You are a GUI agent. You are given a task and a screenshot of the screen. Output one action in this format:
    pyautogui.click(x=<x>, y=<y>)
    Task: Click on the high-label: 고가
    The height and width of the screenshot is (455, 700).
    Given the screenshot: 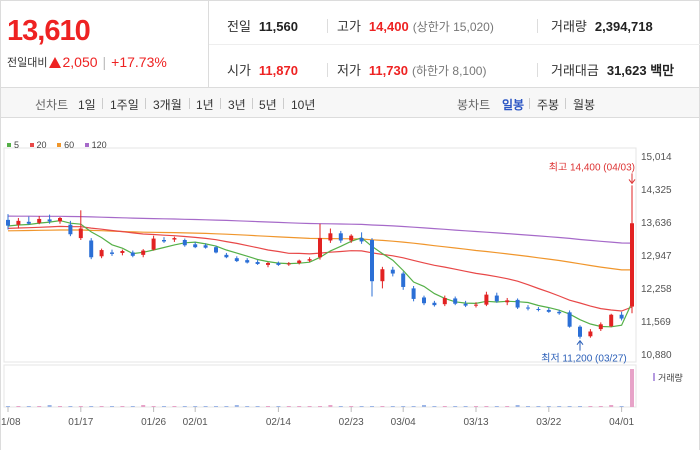 What is the action you would take?
    pyautogui.click(x=349, y=26)
    